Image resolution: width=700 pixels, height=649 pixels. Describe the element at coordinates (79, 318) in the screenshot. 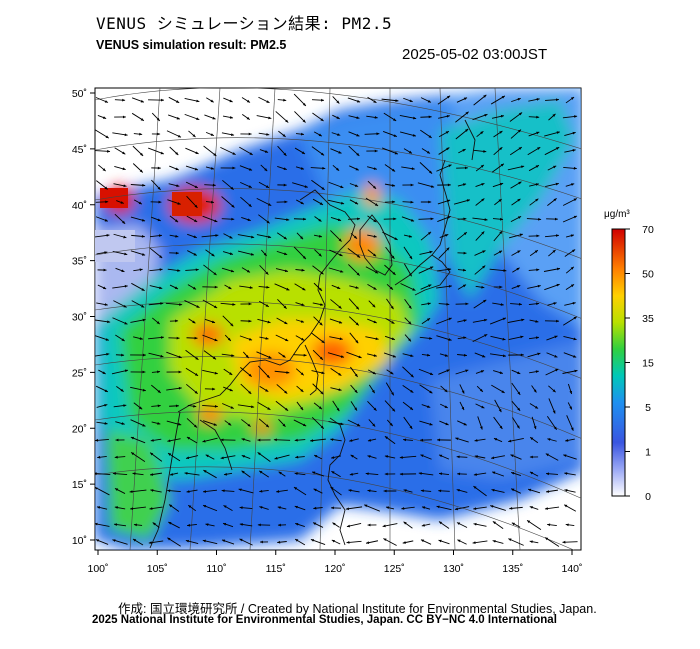

I see `y-tick-label: 30˚` at that location.